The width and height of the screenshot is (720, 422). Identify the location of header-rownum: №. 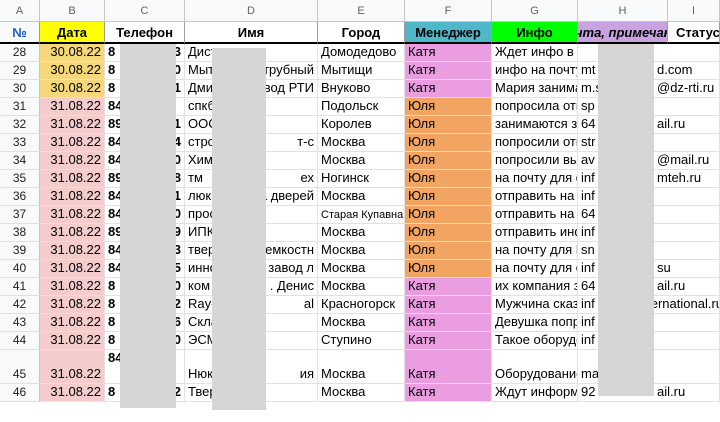
(20, 33).